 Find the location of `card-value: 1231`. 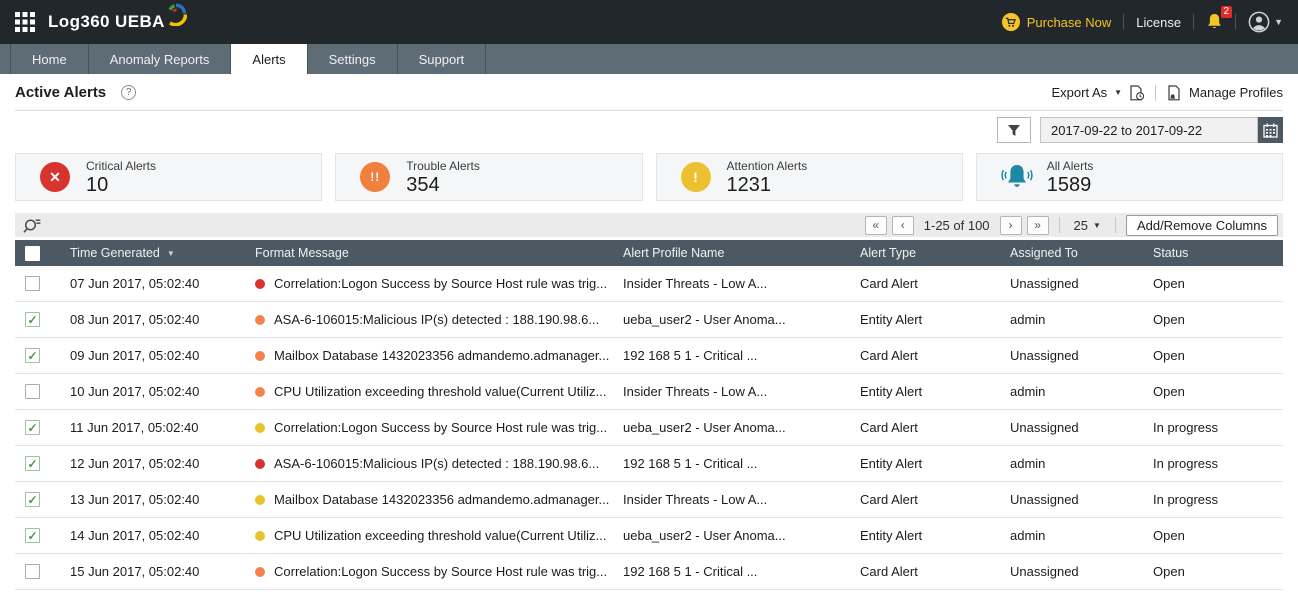

card-value: 1231 is located at coordinates (749, 185).